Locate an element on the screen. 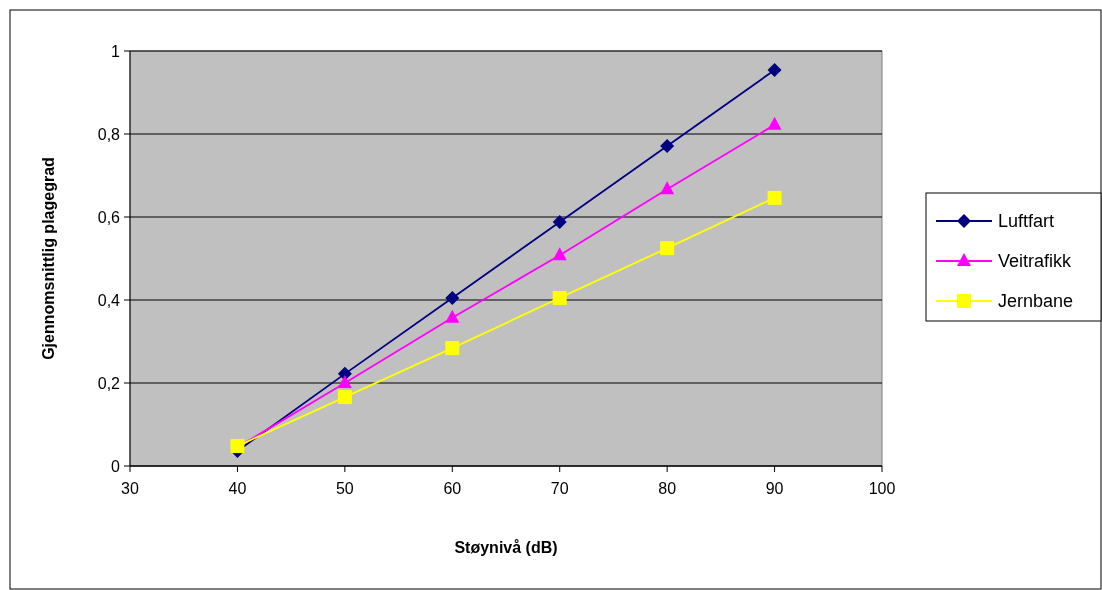 This screenshot has width=1102, height=590. x-tick-label: 50 is located at coordinates (344, 488).